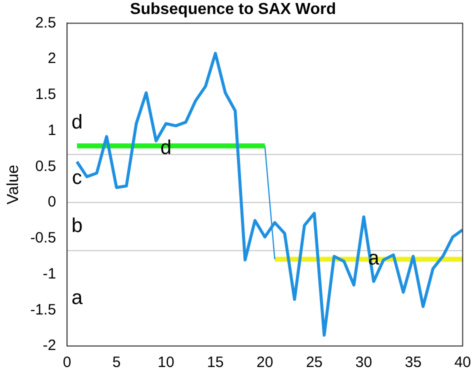 Image resolution: width=474 pixels, height=375 pixels. Describe the element at coordinates (49, 273) in the screenshot. I see `y-tick-label: -1` at that location.